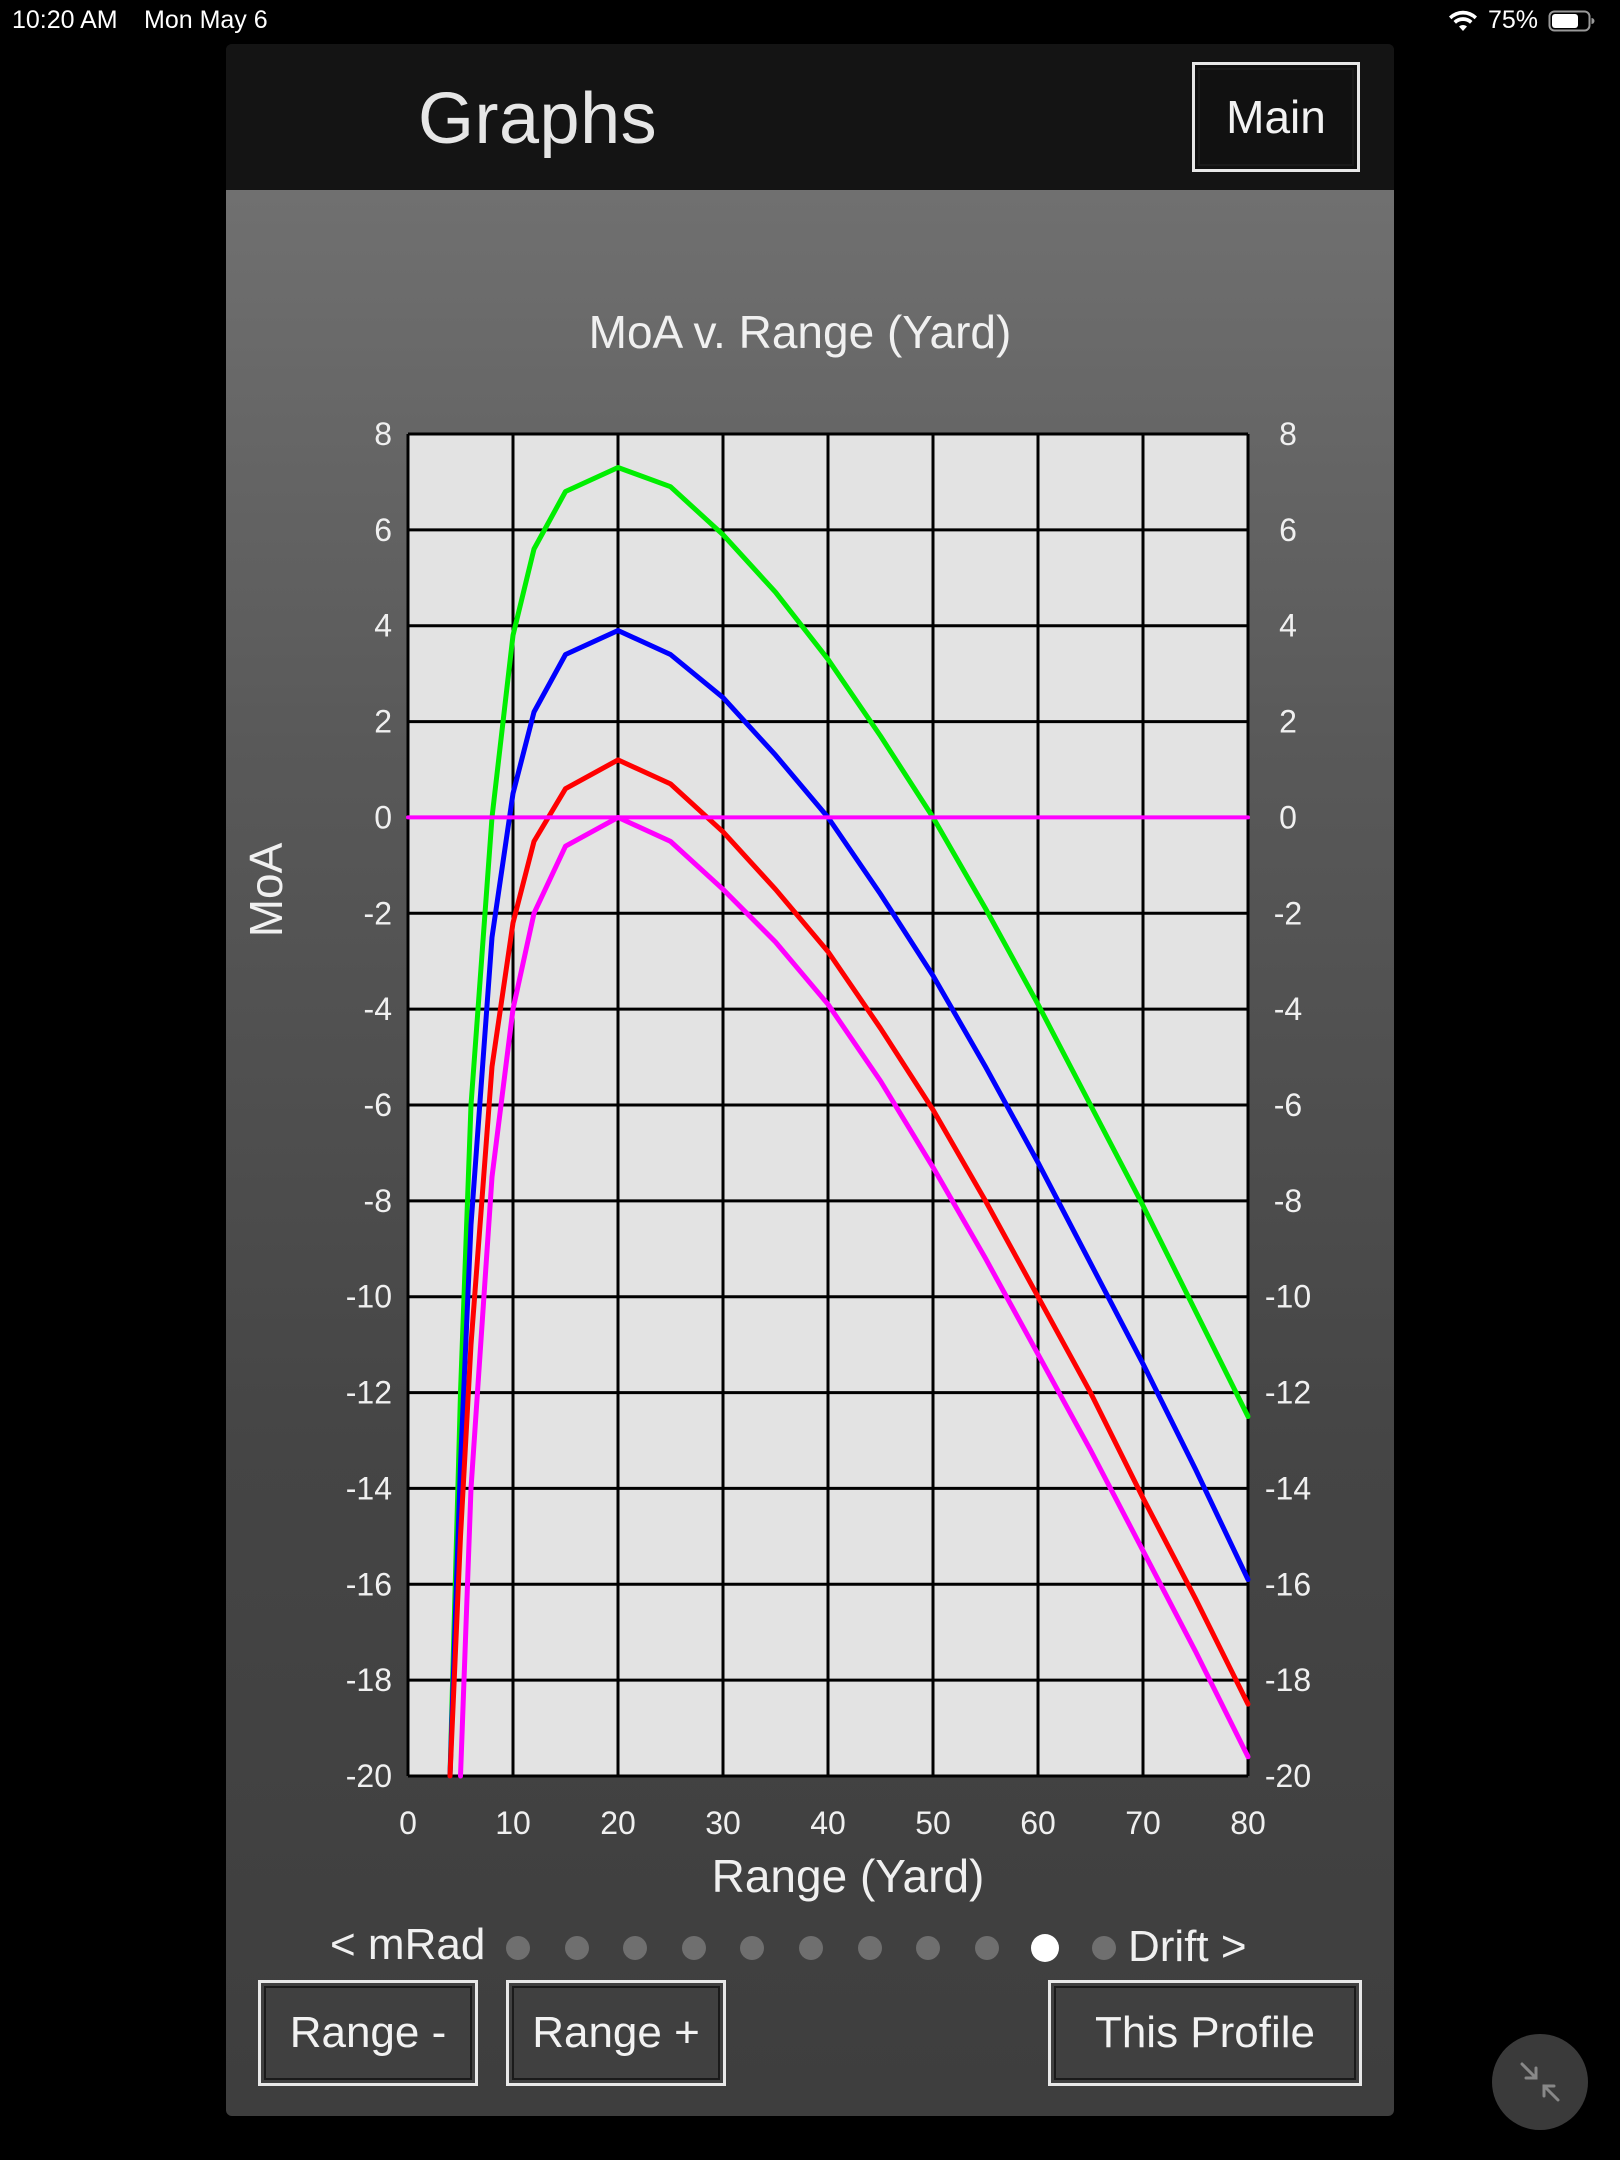 Image resolution: width=1620 pixels, height=2160 pixels. I want to click on y-tick-label-left: -20, so click(369, 1776).